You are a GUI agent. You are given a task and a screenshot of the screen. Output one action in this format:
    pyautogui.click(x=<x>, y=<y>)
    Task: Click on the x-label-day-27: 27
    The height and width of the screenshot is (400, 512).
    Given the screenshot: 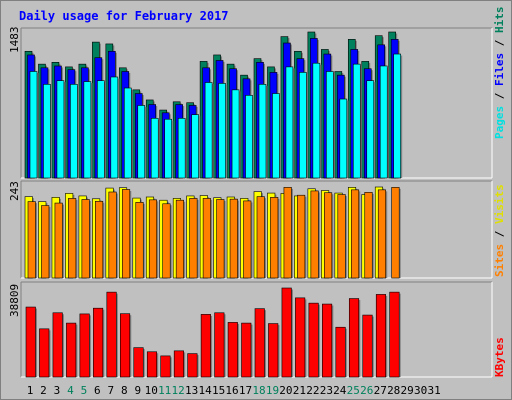 What is the action you would take?
    pyautogui.click(x=380, y=390)
    